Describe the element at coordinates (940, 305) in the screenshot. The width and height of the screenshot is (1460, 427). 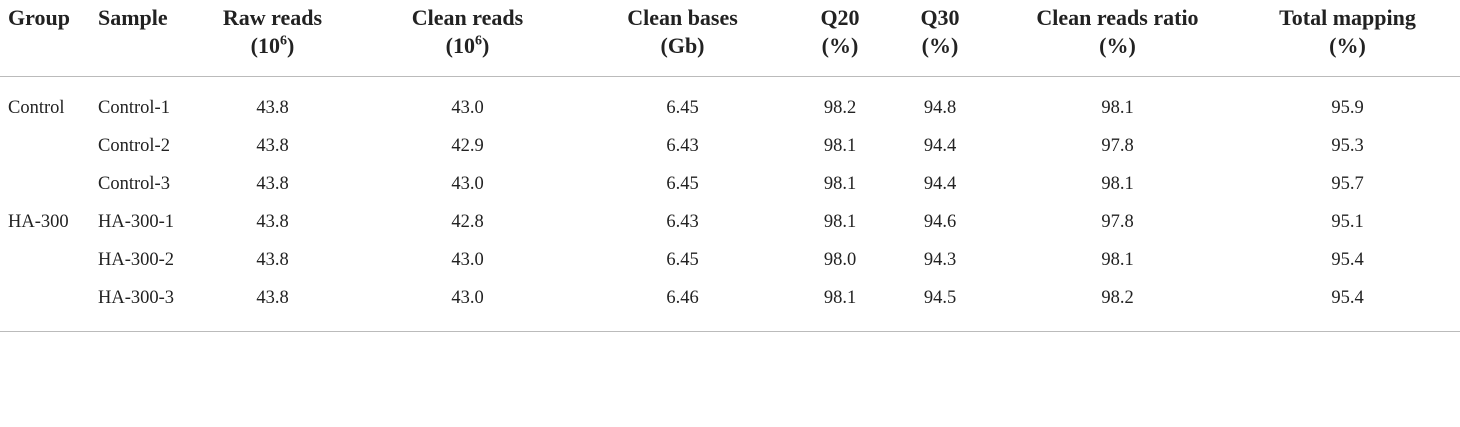
I see `value-cell: 94.5` at that location.